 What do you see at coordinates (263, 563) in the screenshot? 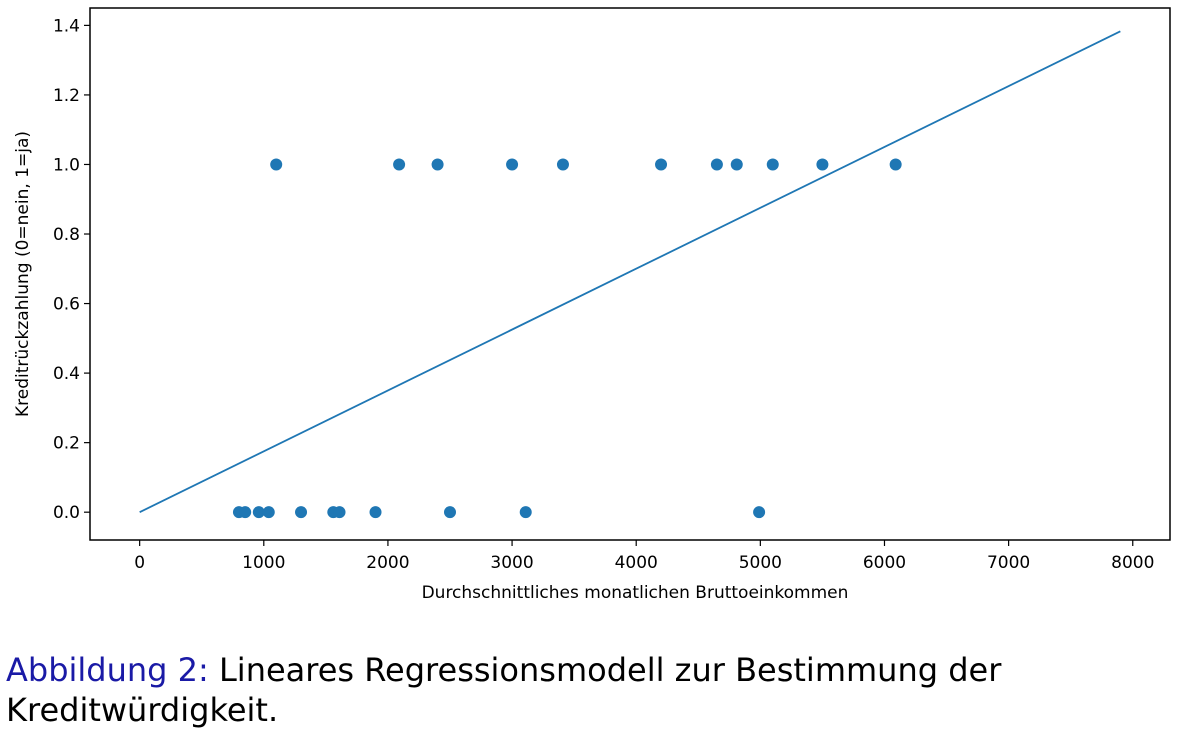
I see `x-tick-label: 1000` at bounding box center [263, 563].